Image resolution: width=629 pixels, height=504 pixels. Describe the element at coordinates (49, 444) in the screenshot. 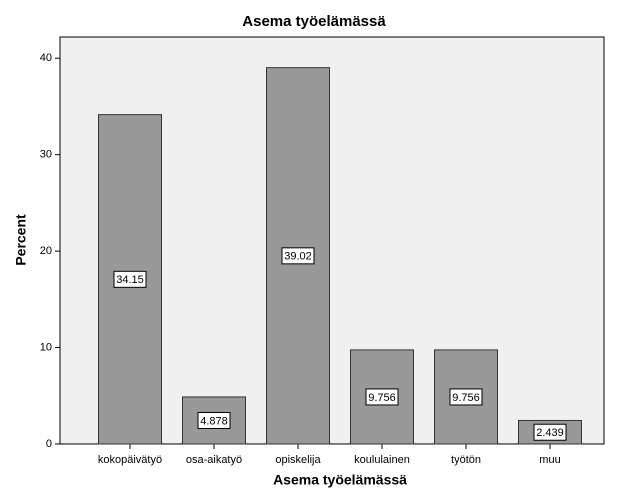

I see `y-tick-label: 0` at that location.